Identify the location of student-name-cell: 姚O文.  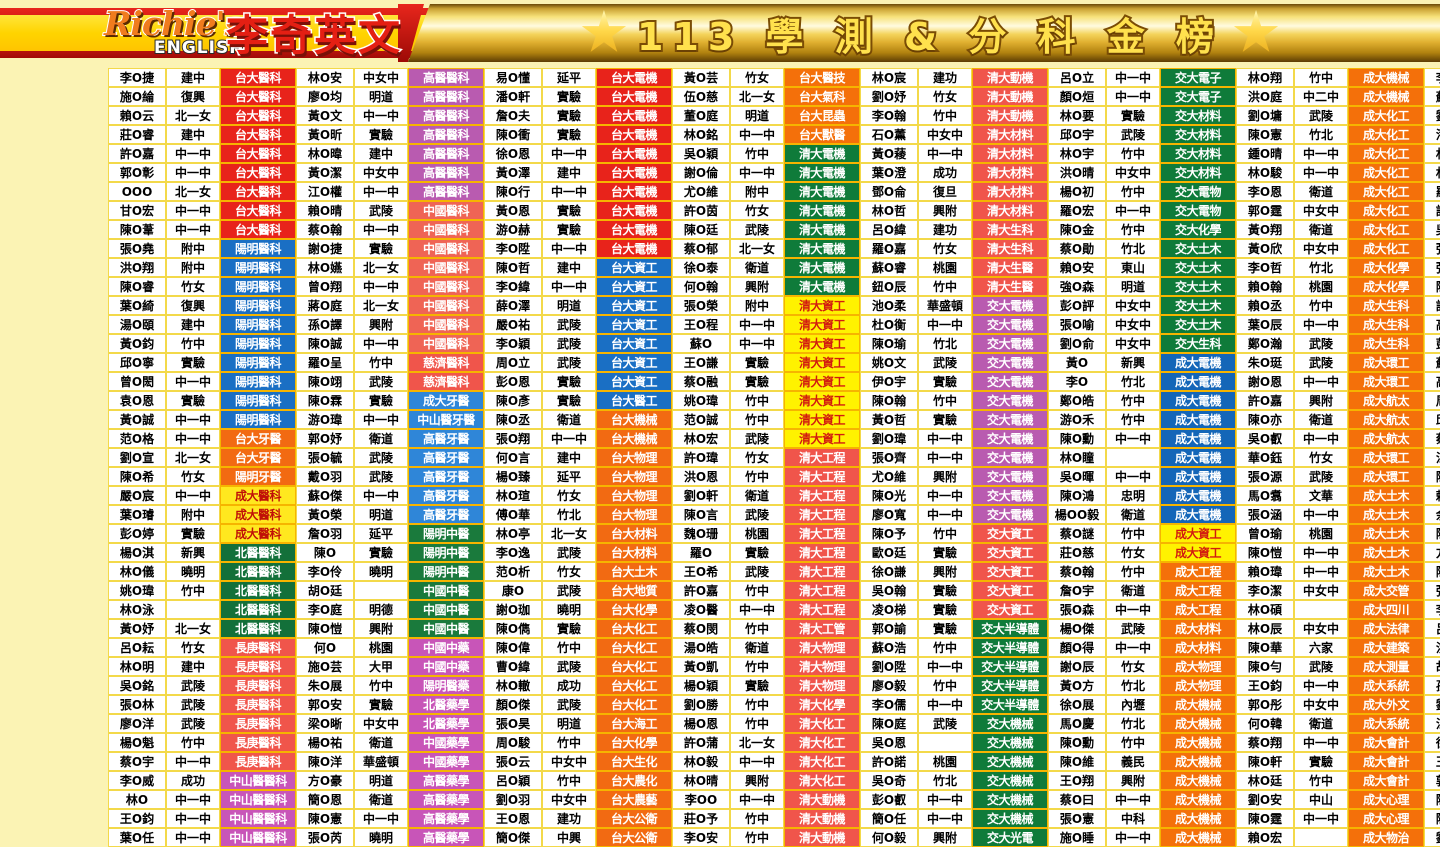
(889, 362).